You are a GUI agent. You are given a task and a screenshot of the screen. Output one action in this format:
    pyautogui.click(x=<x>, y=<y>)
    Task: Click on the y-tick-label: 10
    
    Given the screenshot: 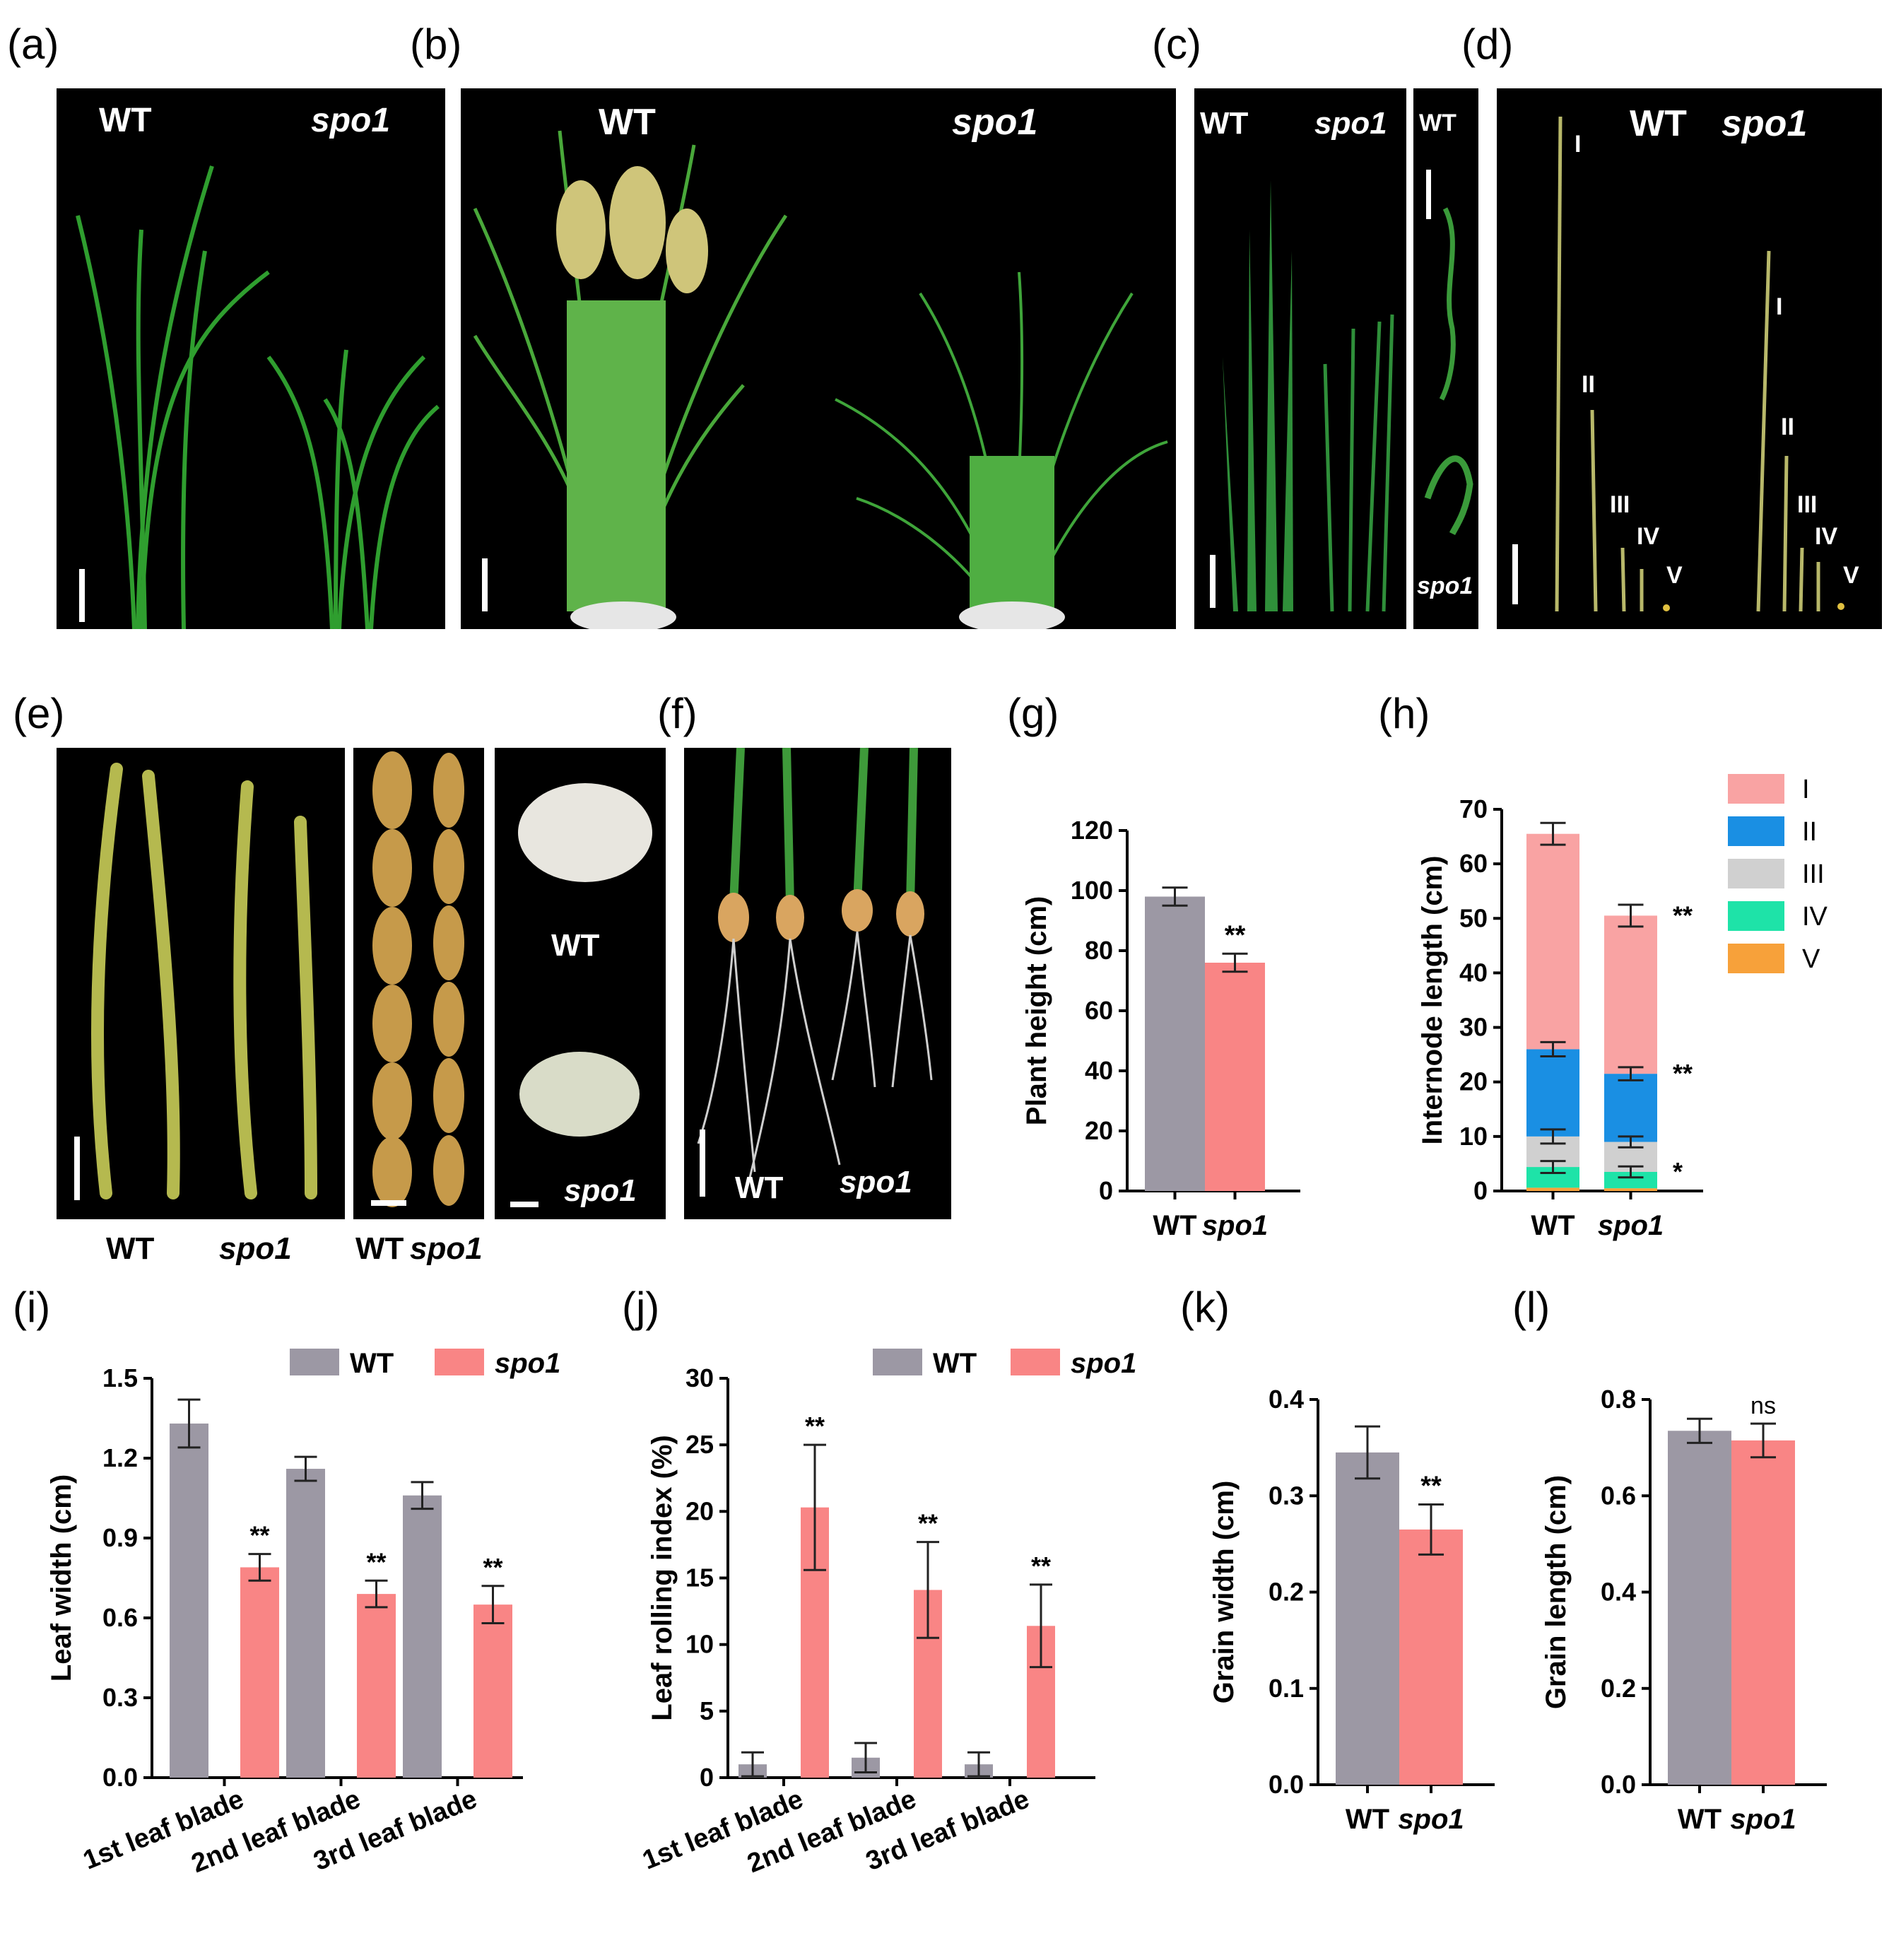 What is the action you would take?
    pyautogui.click(x=700, y=1644)
    